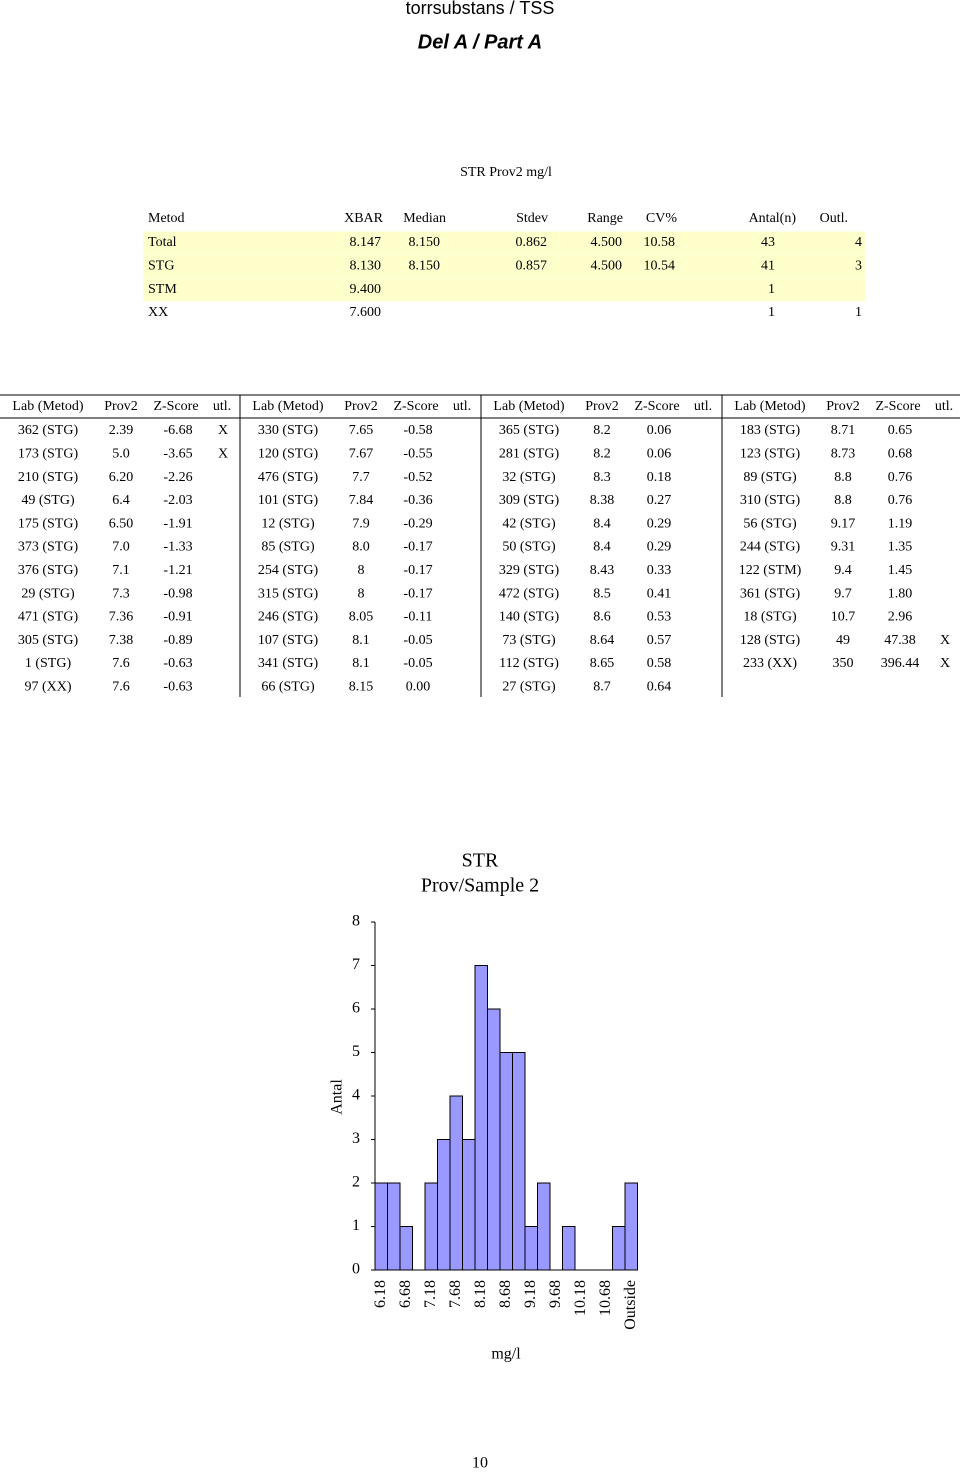 Image resolution: width=960 pixels, height=1474 pixels. I want to click on table-cell: 56 (STG), so click(770, 523).